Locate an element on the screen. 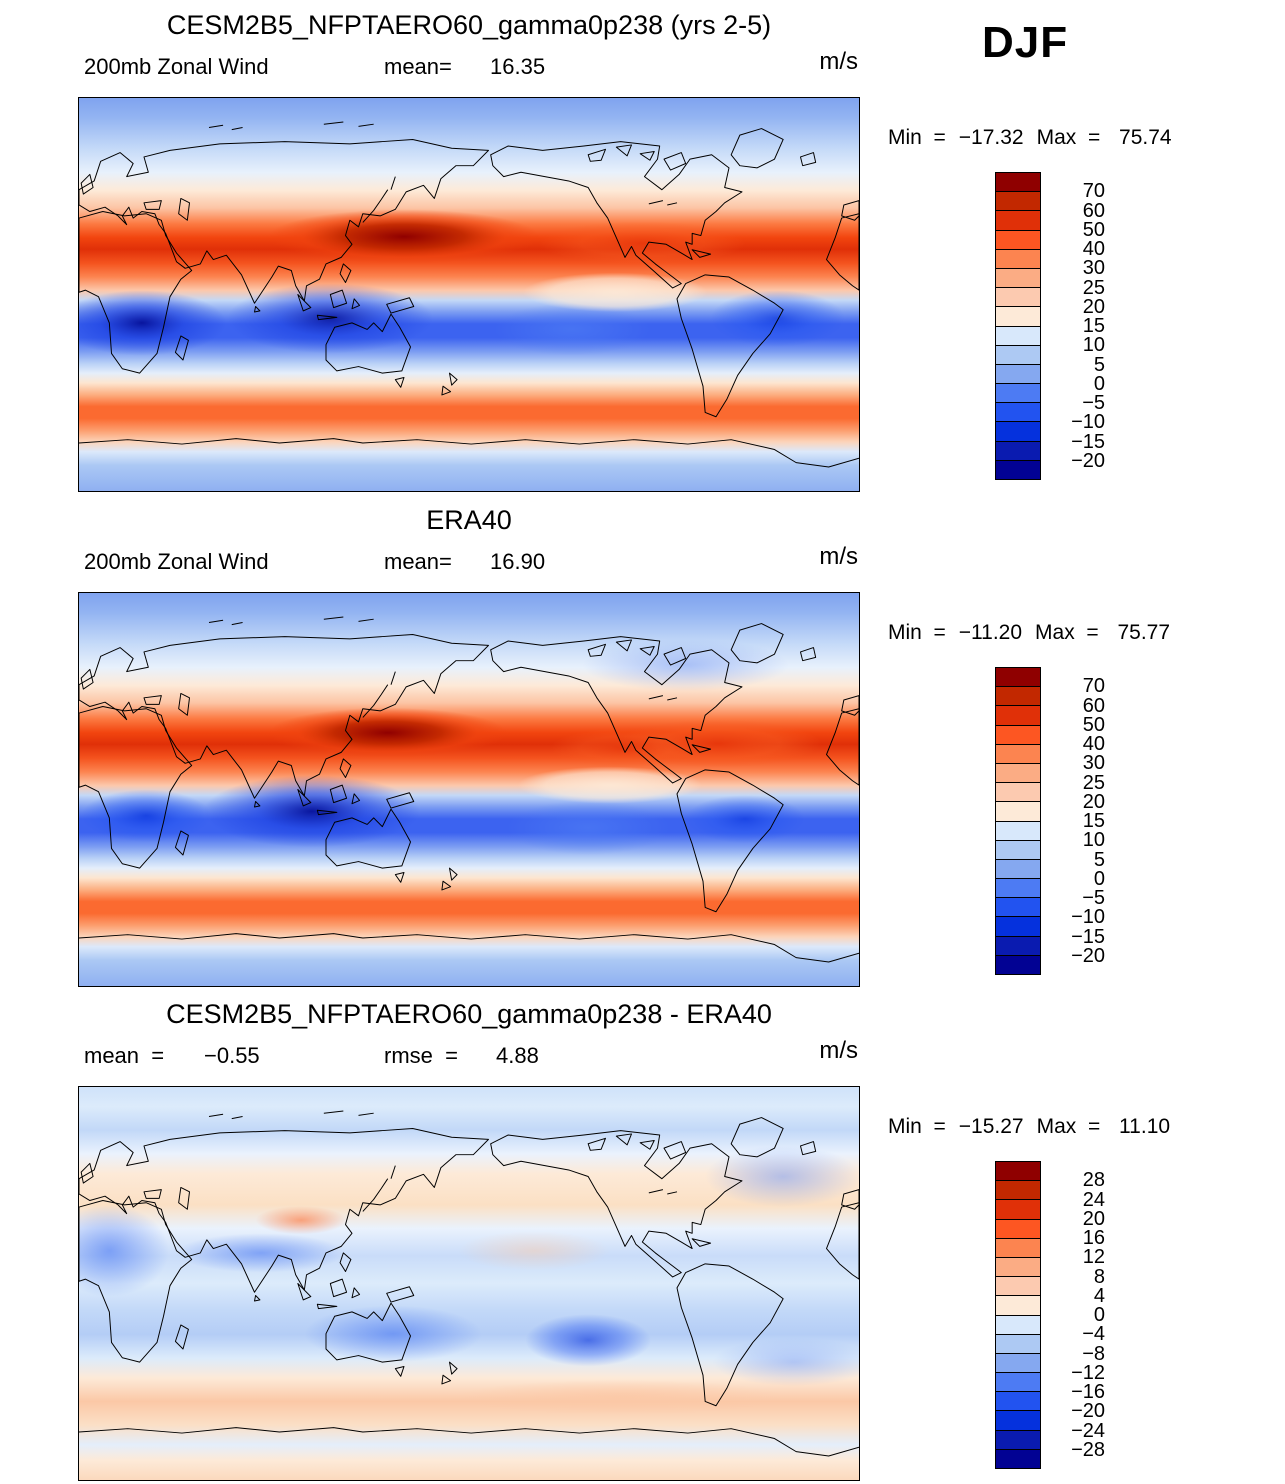  mean-value: 16.35 is located at coordinates (518, 66).